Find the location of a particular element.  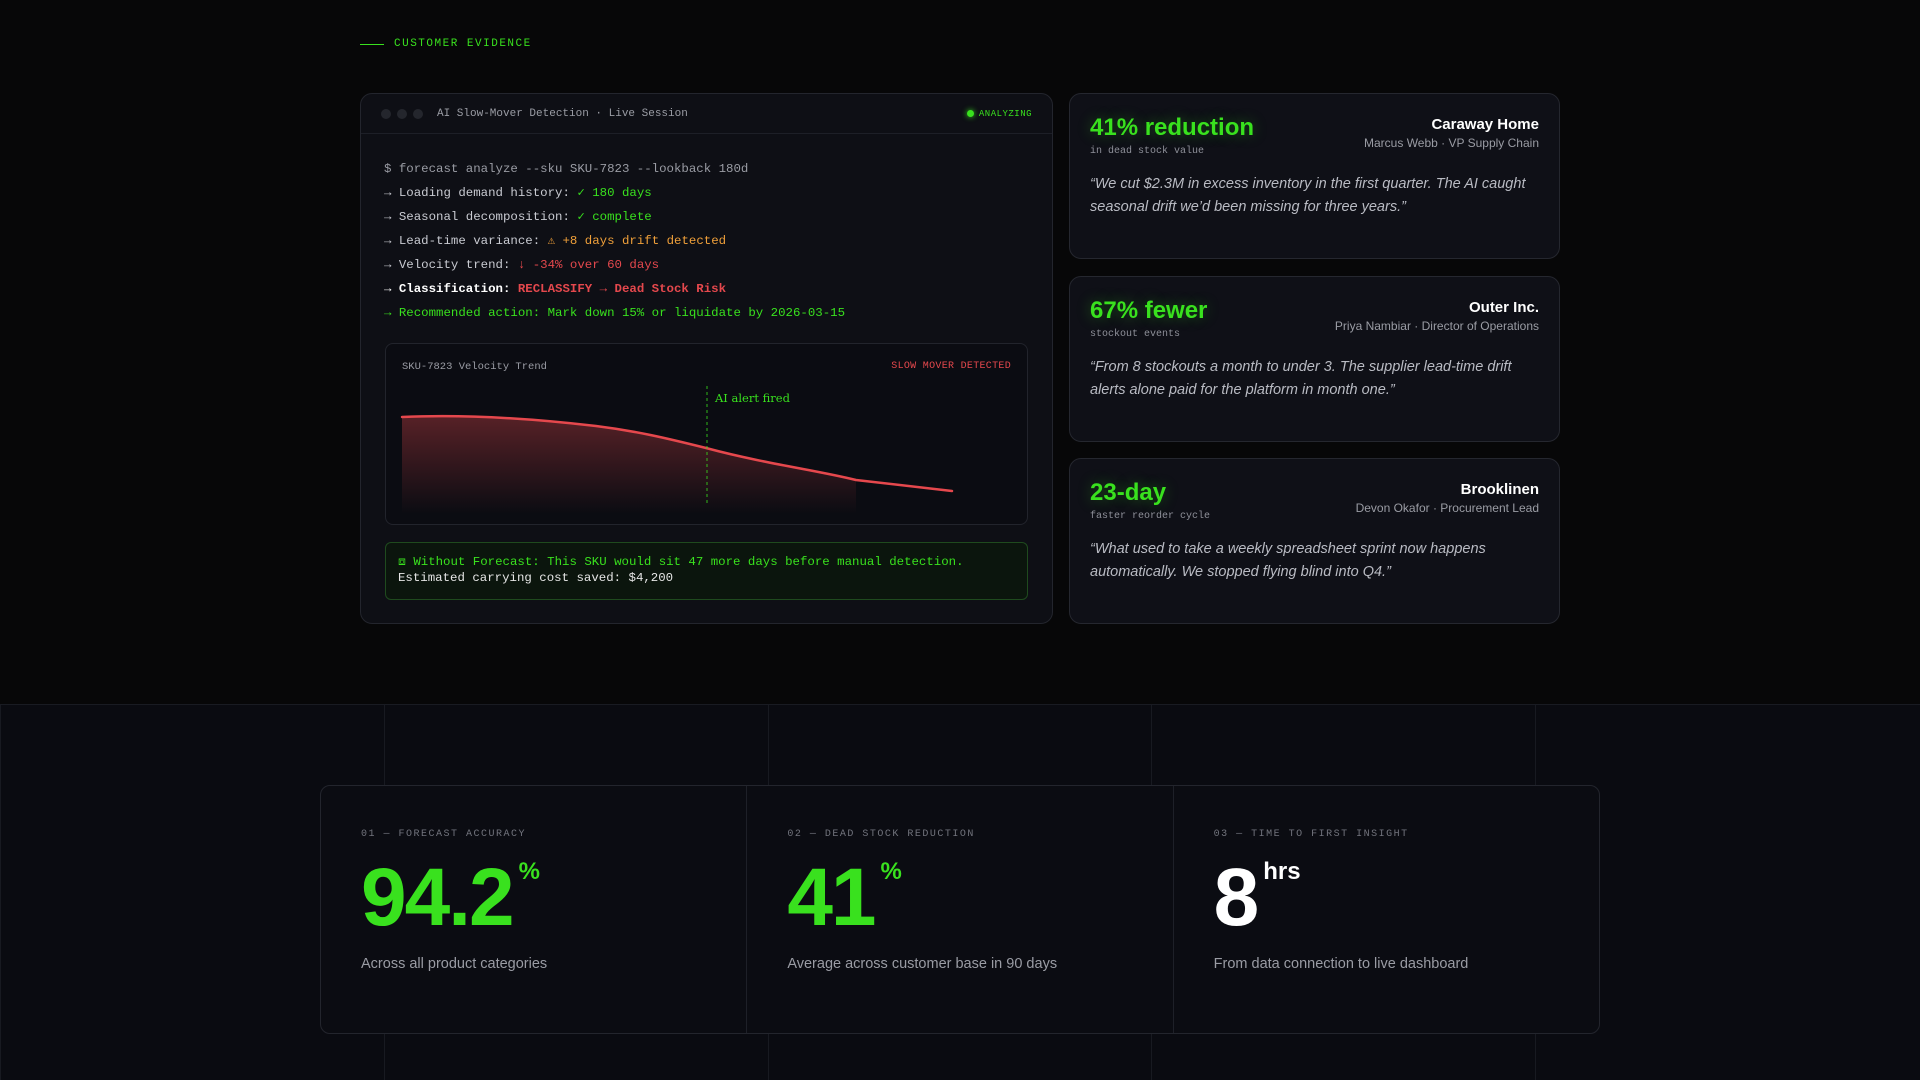

terminal-title: AI Slow-Mover Detection · Live Session is located at coordinates (562, 113).